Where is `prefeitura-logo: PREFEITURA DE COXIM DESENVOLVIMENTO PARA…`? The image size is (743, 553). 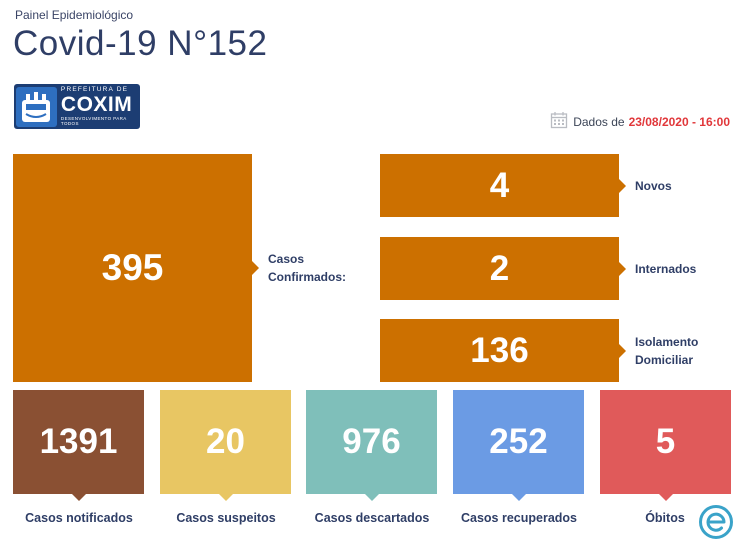
prefeitura-logo: PREFEITURA DE COXIM DESENVOLVIMENTO PARA… is located at coordinates (77, 106).